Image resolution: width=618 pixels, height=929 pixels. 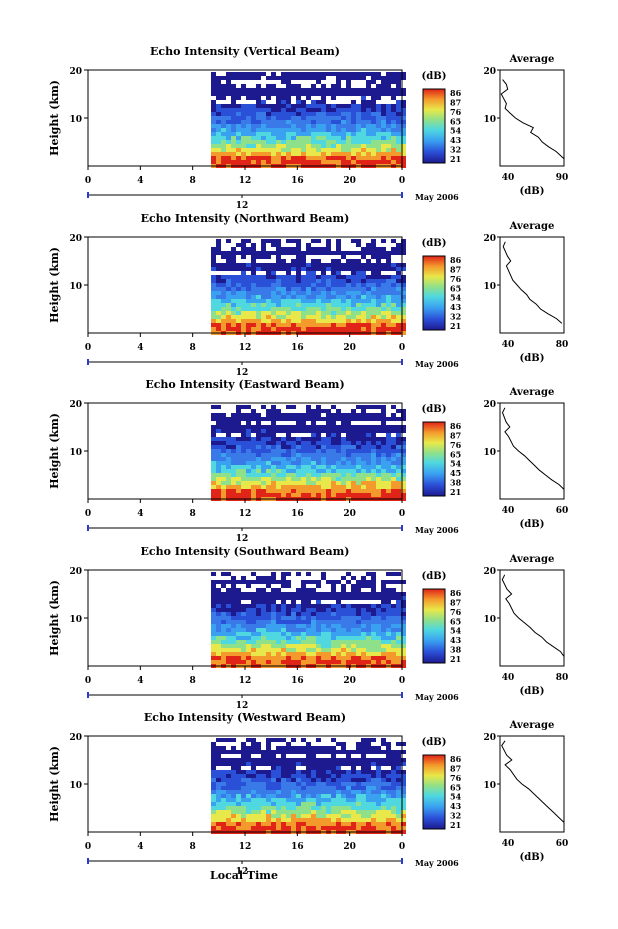 I want to click on profile-y-tick-label: 20, so click(x=489, y=72).